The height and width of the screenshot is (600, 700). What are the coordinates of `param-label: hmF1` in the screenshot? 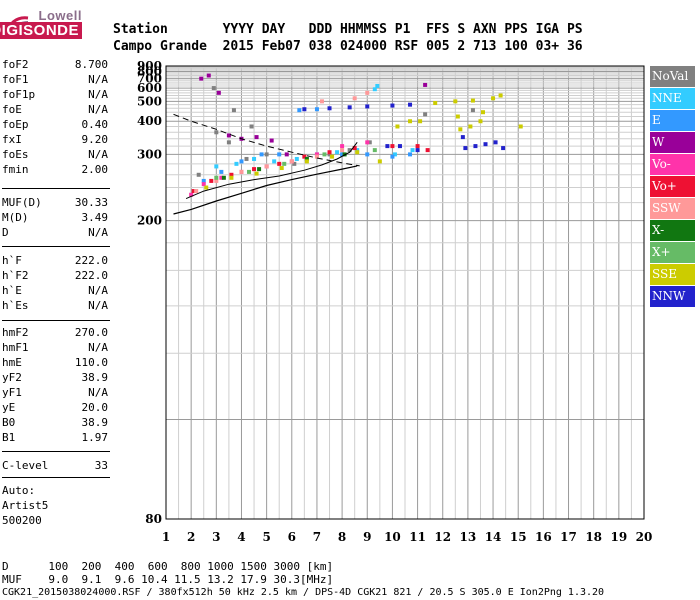 It's located at (15, 347).